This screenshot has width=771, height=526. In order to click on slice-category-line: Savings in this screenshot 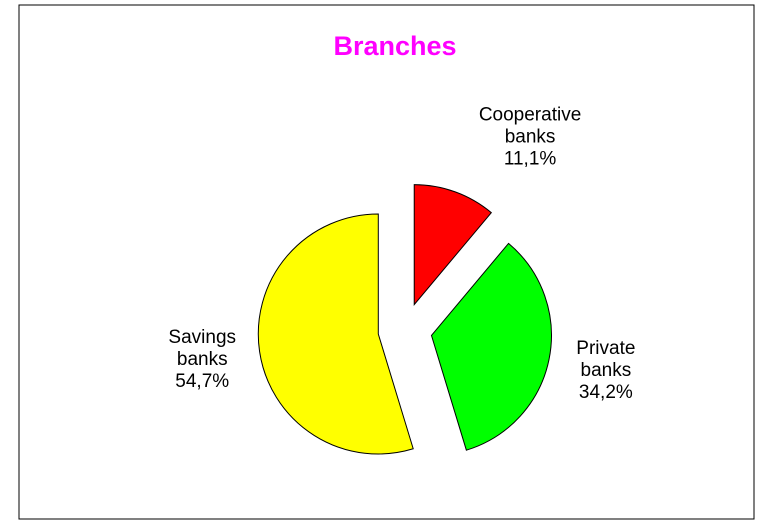, I will do `click(202, 337)`.